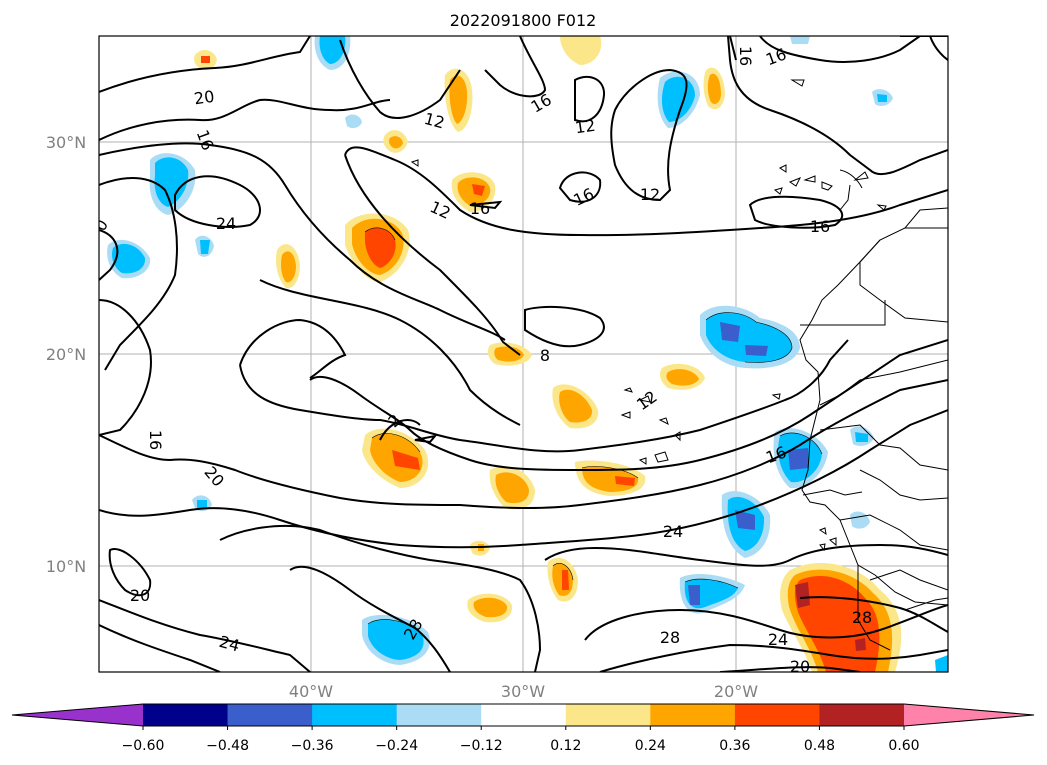  Describe the element at coordinates (736, 691) in the screenshot. I see `lon-label-20w: 20°W` at that location.